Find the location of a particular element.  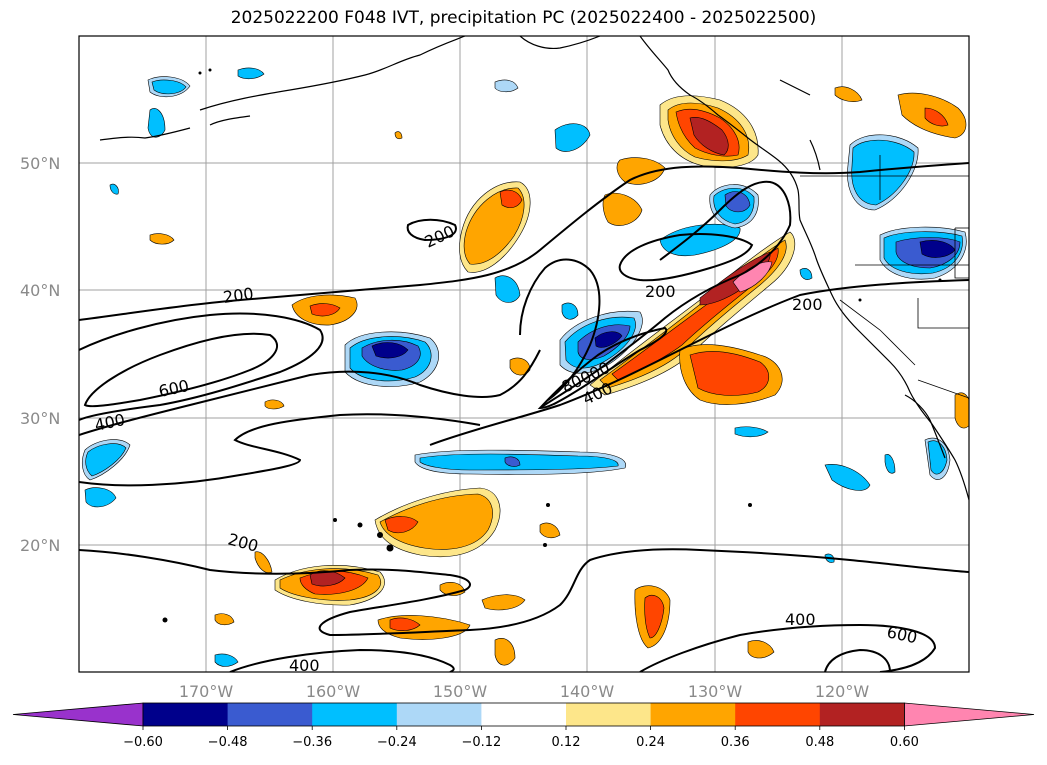

colorbar-tick-label: −0.36 is located at coordinates (312, 742).